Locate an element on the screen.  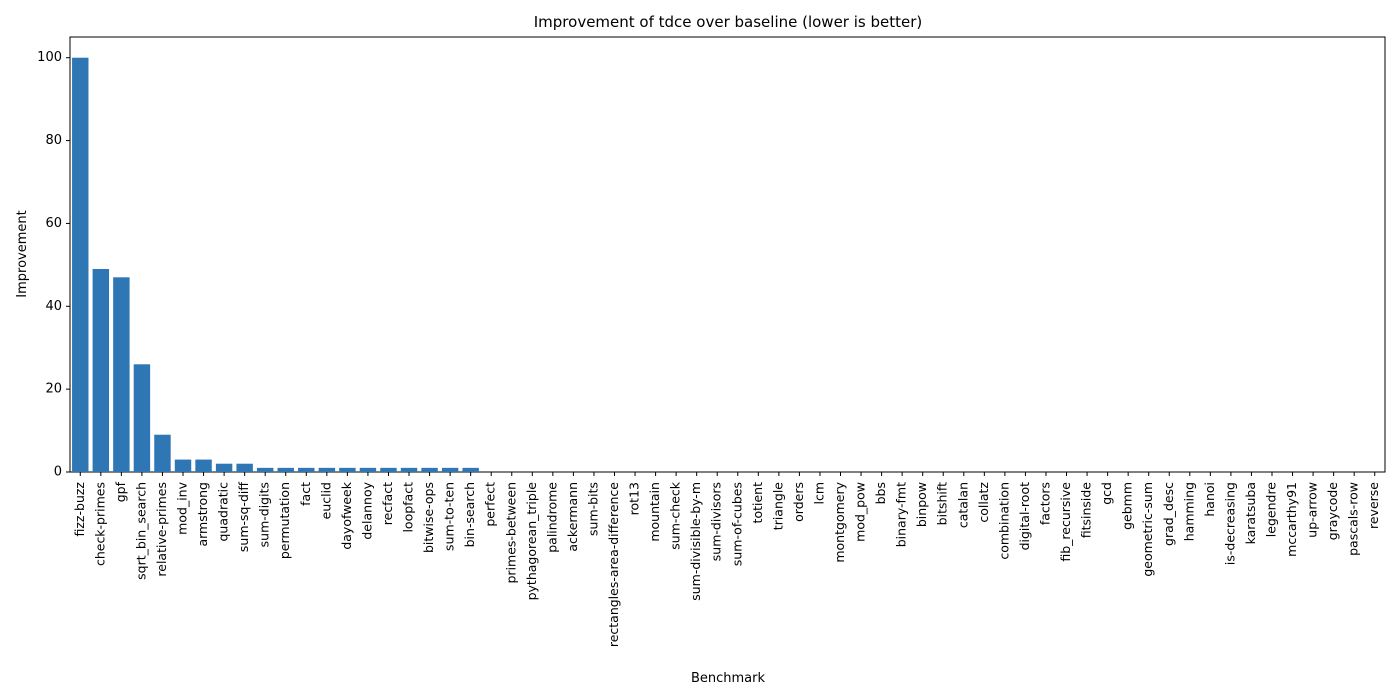
x-tick-label: binpow is located at coordinates (921, 504).